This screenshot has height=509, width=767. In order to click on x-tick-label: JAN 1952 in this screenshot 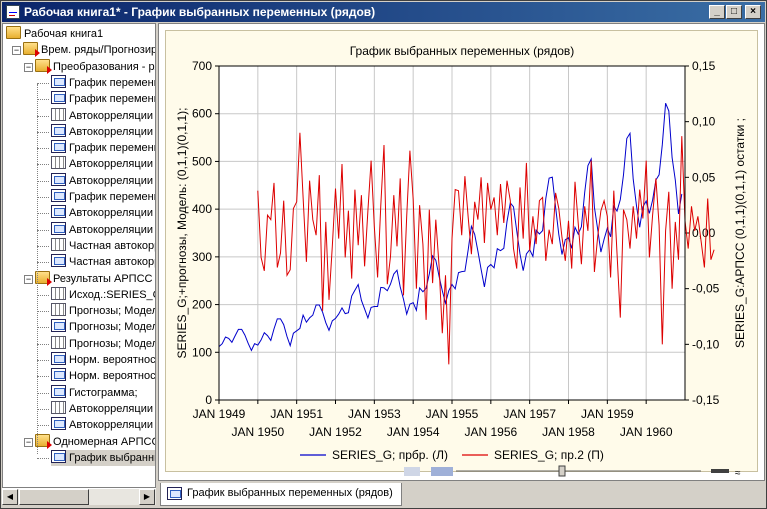, I will do `click(335, 432)`.